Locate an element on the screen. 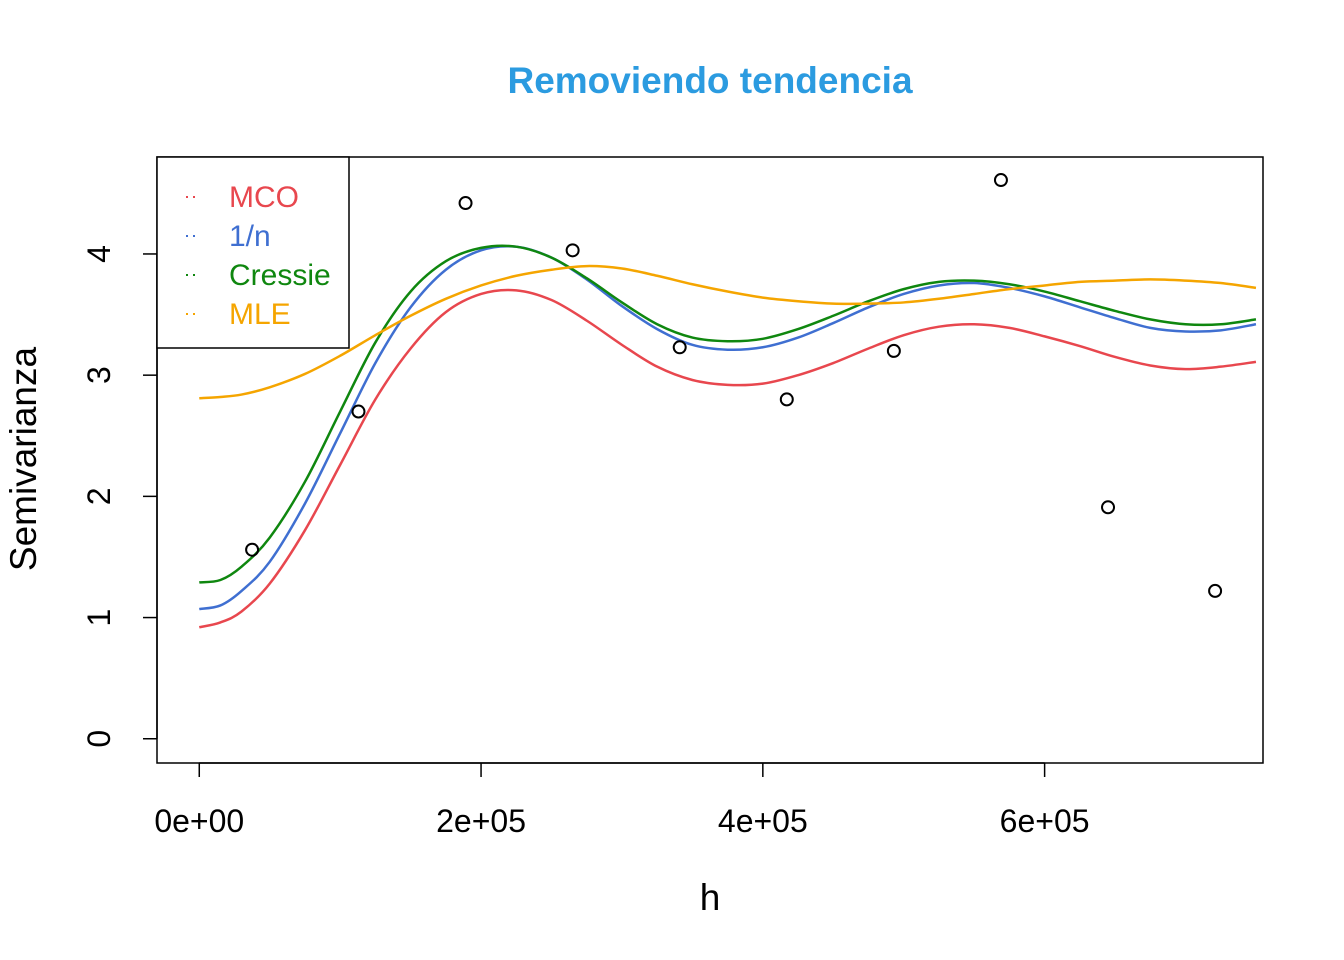  x-axis: 0e+00 2e+05 4e+05 6e+05 is located at coordinates (622, 800).